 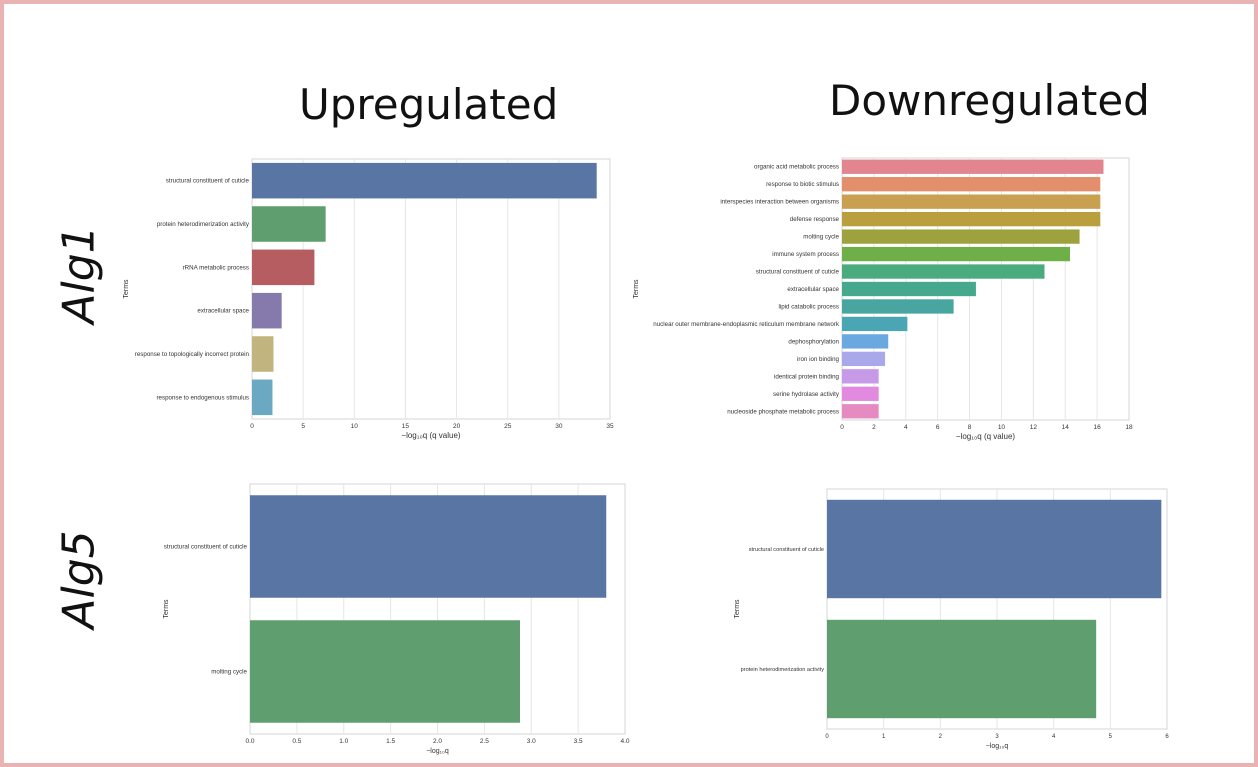 What do you see at coordinates (343, 741) in the screenshot?
I see `x-tick-label: 1.0` at bounding box center [343, 741].